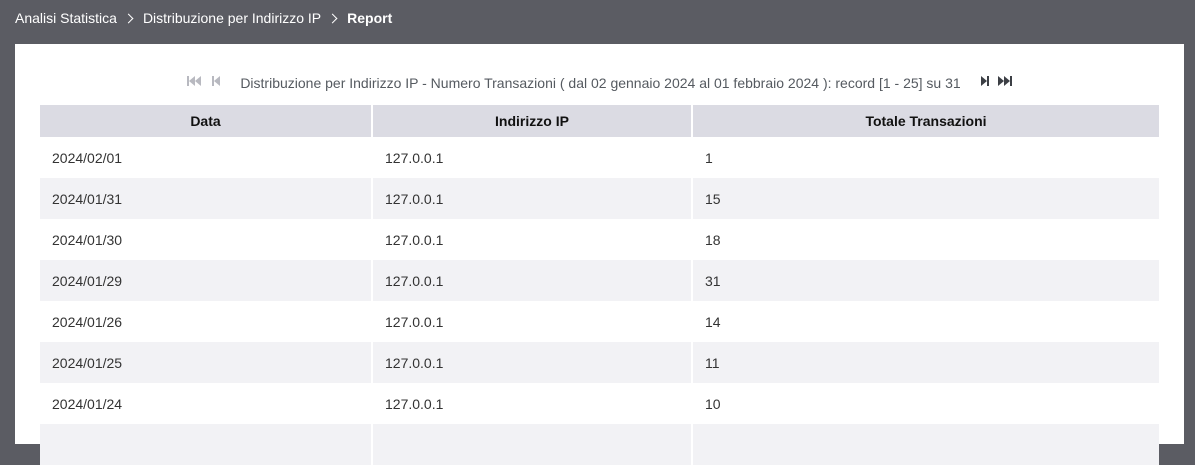 The height and width of the screenshot is (465, 1195). I want to click on table-row: 2024/01/30 127.0.0.1 18, so click(599, 239).